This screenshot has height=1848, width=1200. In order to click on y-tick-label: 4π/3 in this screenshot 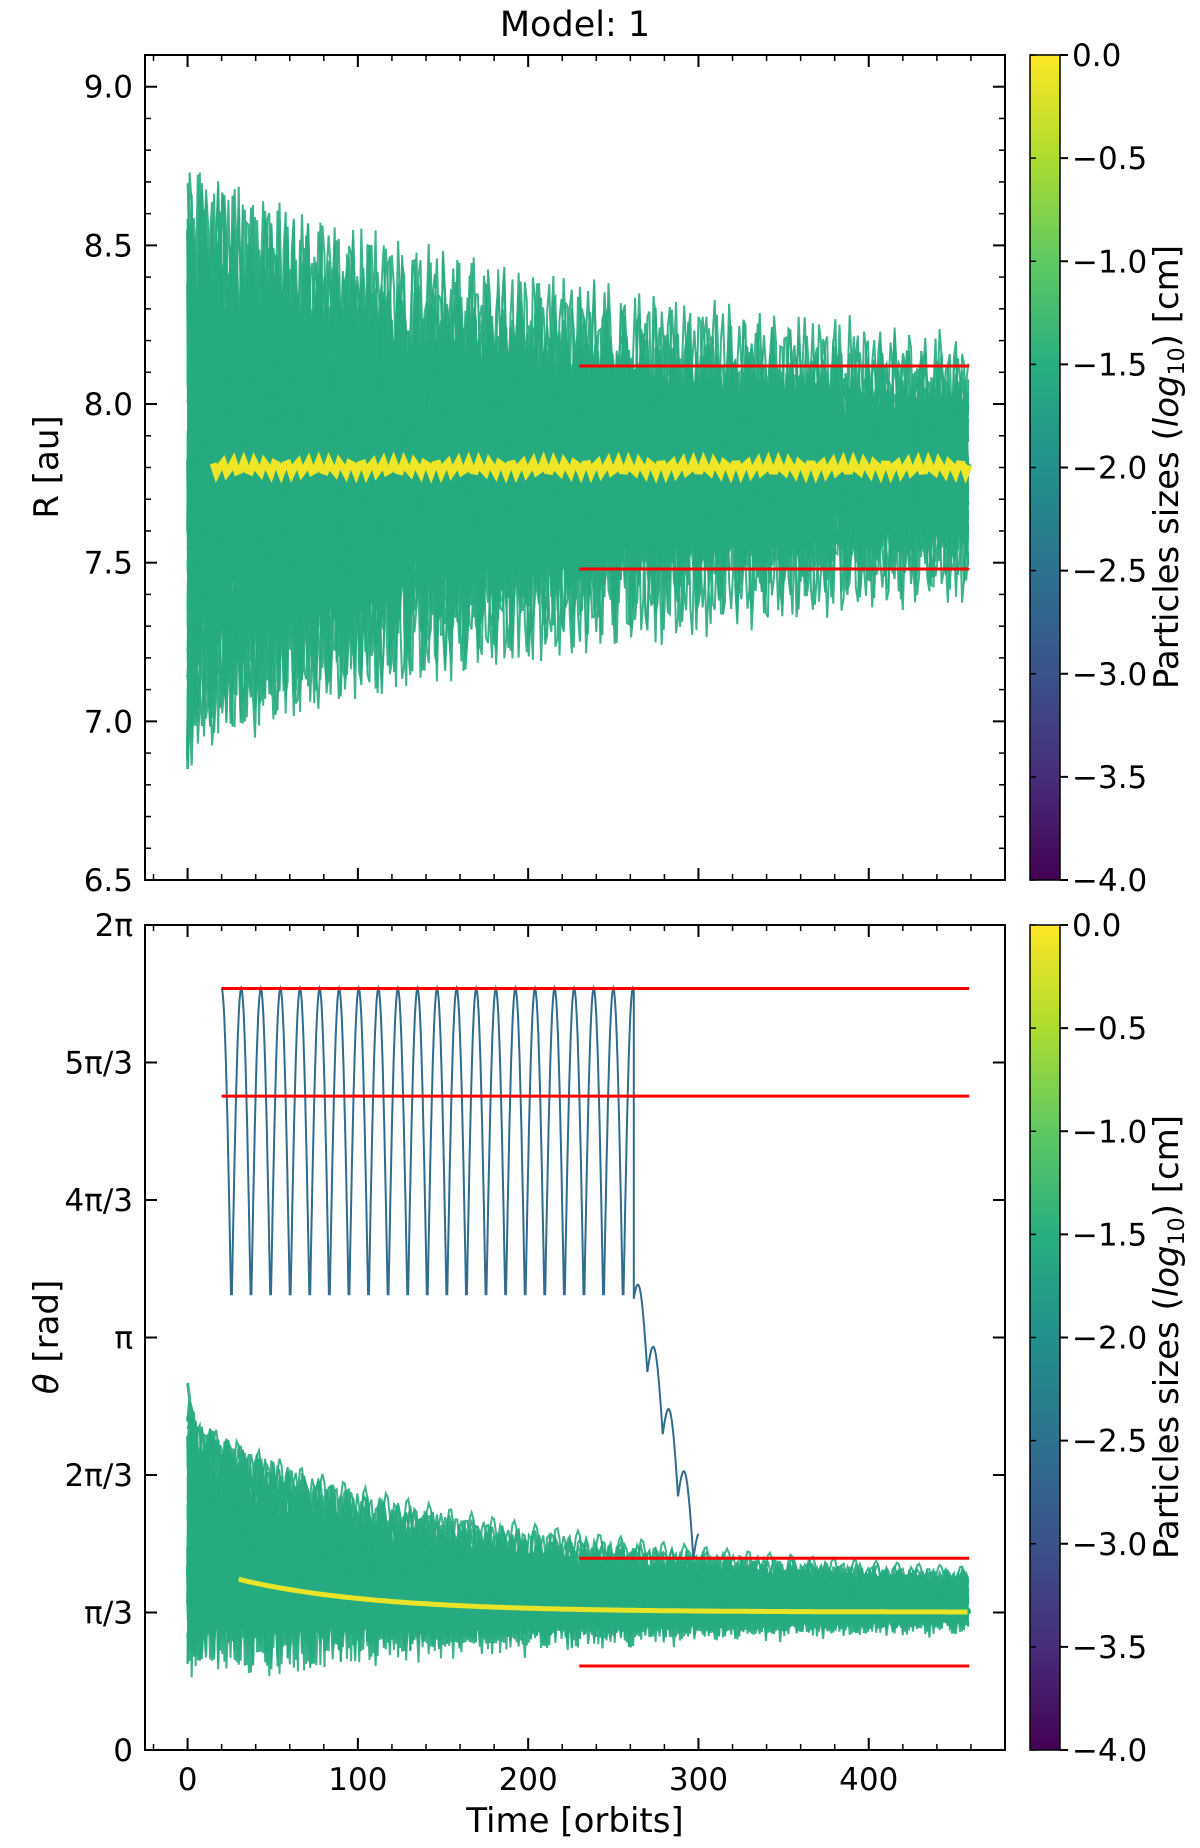, I will do `click(98, 1201)`.